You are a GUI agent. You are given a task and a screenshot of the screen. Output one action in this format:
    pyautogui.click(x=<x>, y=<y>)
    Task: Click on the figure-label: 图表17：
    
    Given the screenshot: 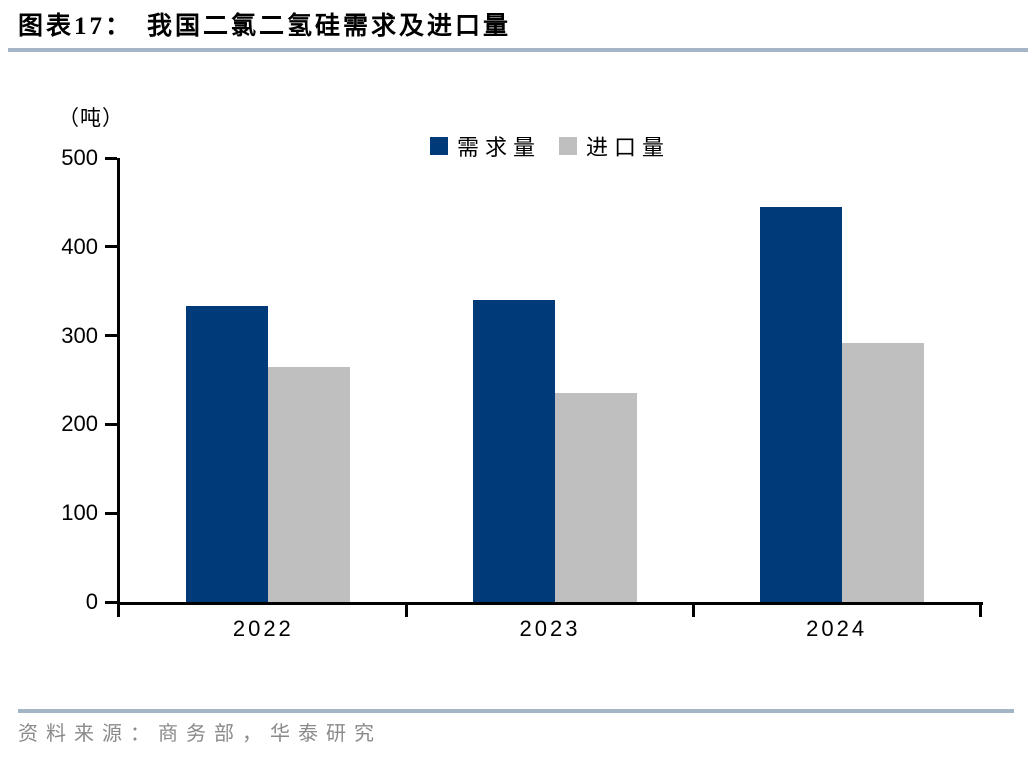 What is the action you would take?
    pyautogui.click(x=76, y=26)
    